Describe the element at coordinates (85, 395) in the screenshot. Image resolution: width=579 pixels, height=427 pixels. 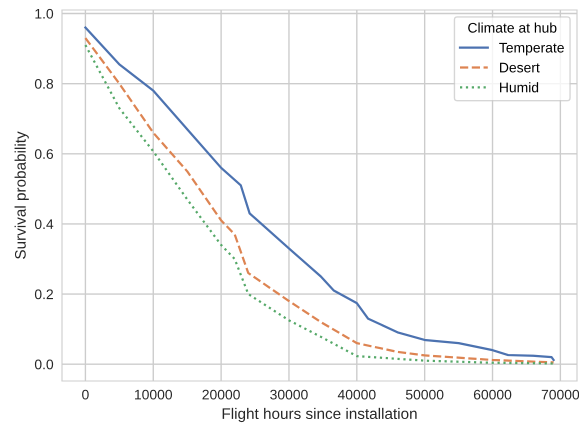
I see `x-tick-label: 0` at that location.